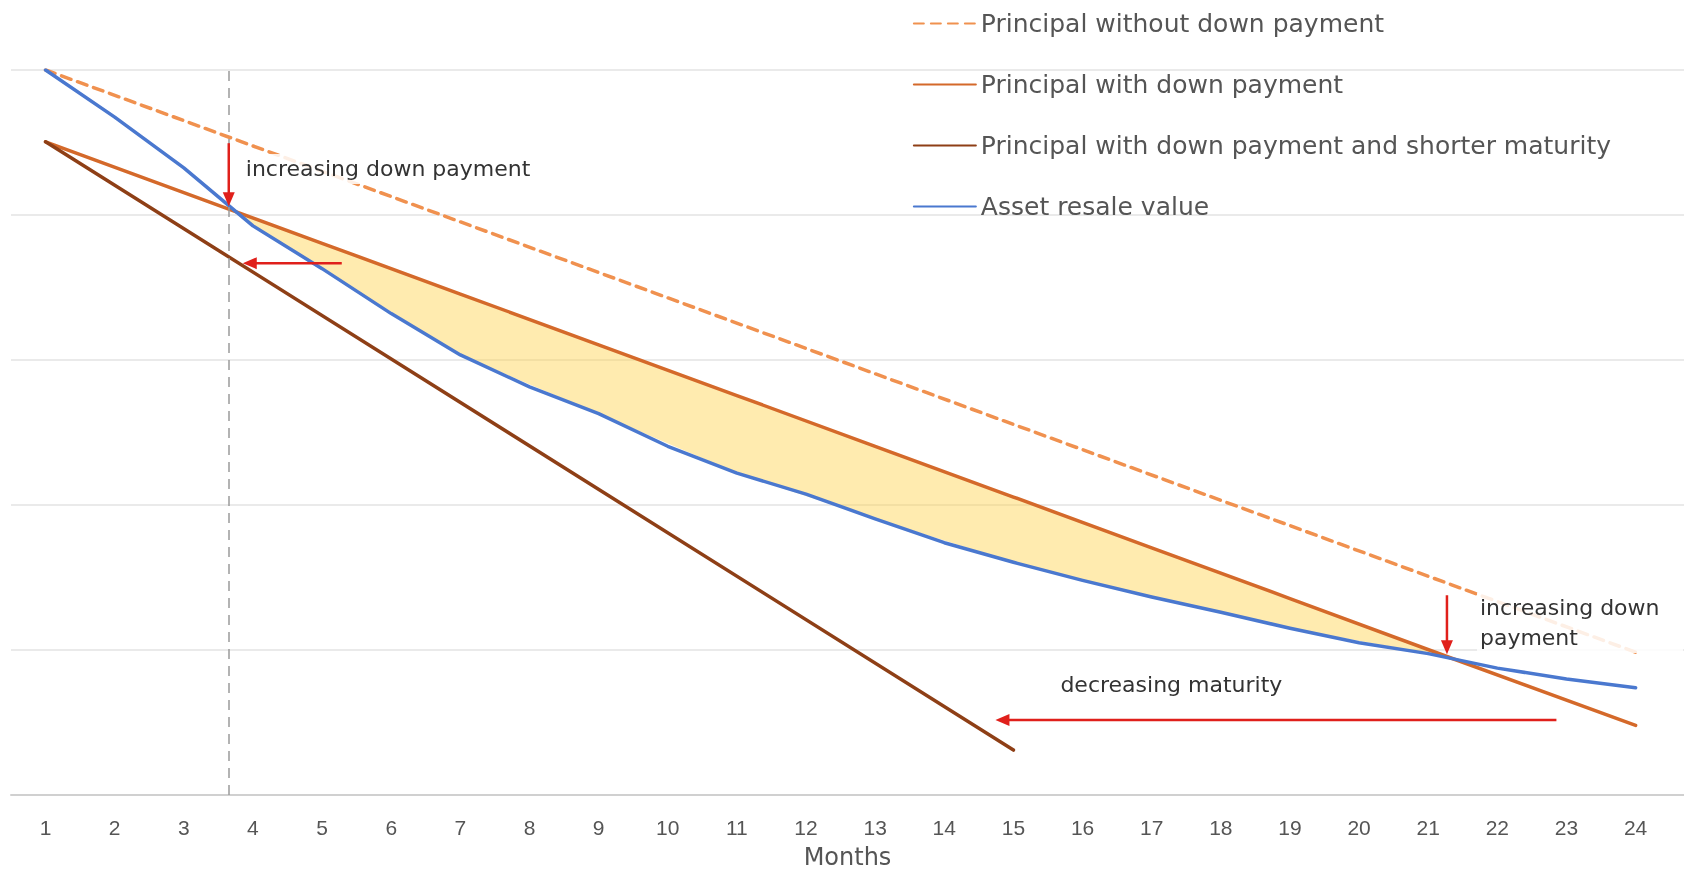 This screenshot has width=1684, height=887. I want to click on x-tick-label: 4, so click(253, 827).